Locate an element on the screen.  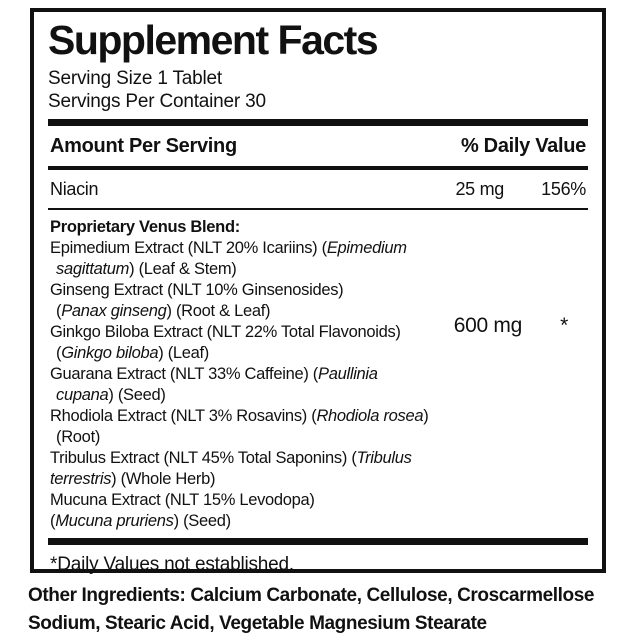
blend-daily-value-asterisk: * is located at coordinates (564, 326).